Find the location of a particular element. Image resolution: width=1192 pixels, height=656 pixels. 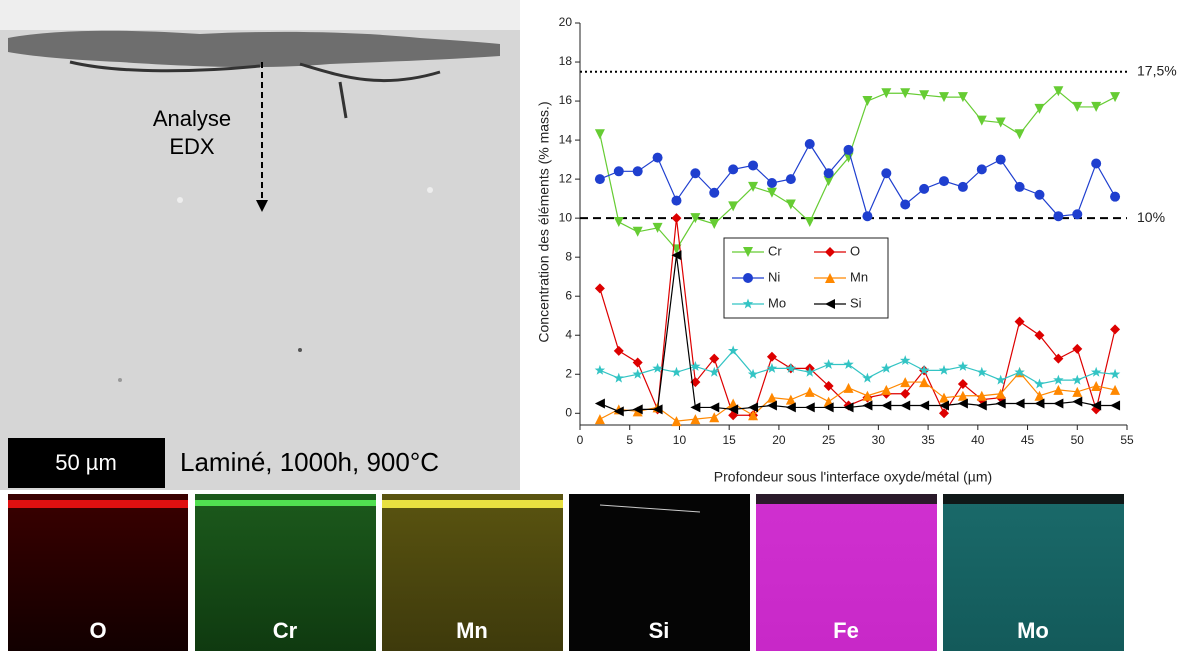

x-tick-label: 45 is located at coordinates (1028, 440).